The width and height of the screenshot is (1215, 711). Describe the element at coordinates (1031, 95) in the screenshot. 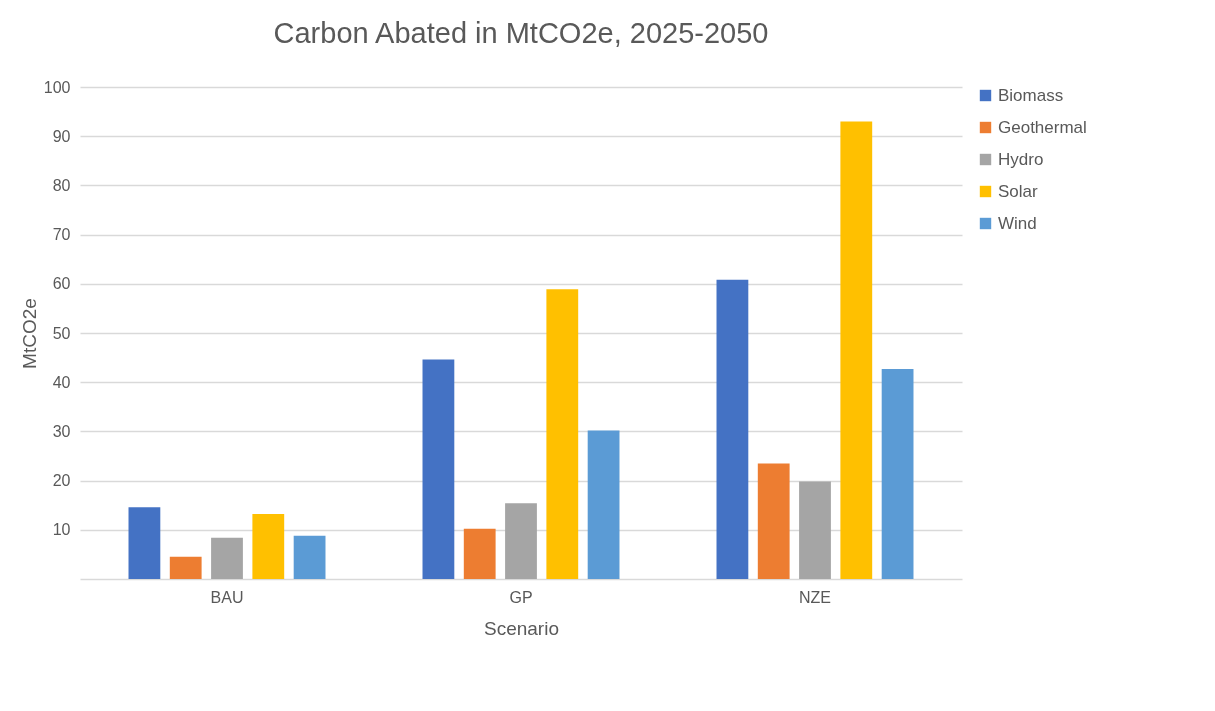

I see `legend-label: Biomass` at that location.